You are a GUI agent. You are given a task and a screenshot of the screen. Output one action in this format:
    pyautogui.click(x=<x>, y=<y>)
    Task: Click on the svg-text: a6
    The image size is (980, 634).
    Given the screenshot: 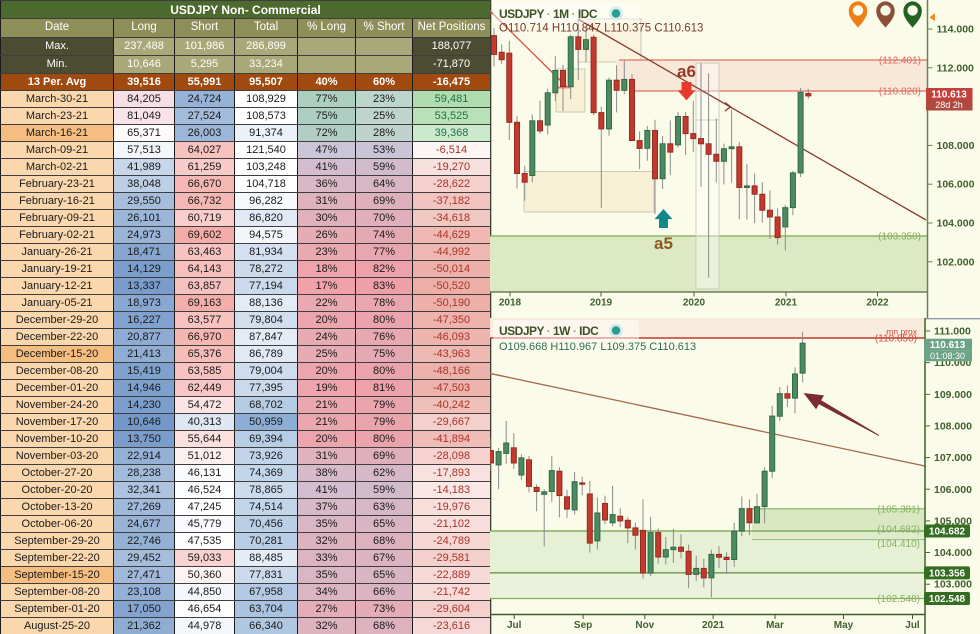 What is the action you would take?
    pyautogui.click(x=686, y=71)
    